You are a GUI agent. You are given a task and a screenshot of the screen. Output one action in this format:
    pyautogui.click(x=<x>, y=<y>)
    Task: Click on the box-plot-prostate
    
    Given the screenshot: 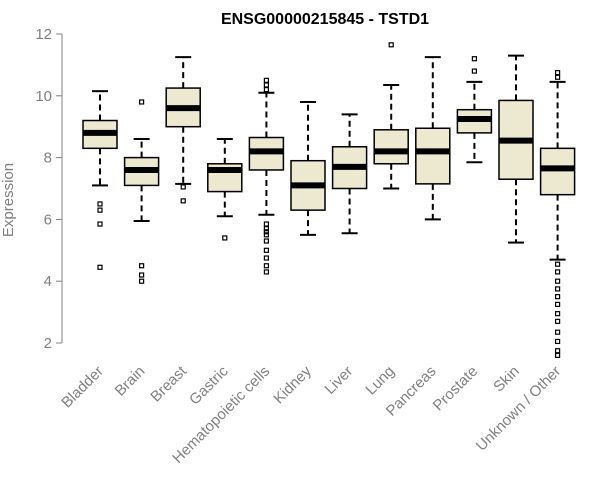 What is the action you would take?
    pyautogui.click(x=474, y=110)
    